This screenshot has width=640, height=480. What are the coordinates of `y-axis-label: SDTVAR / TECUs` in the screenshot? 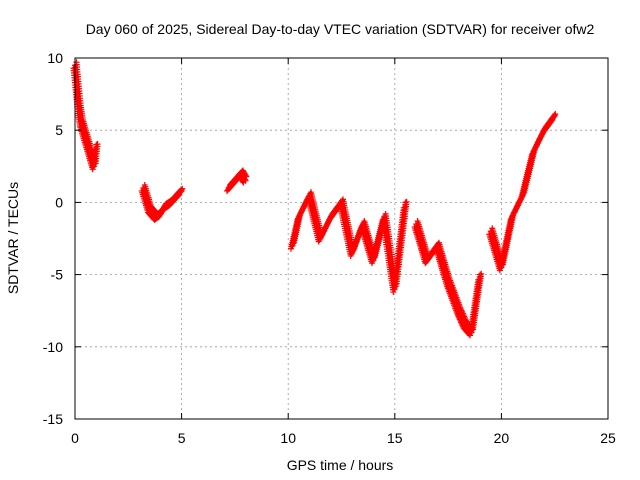 It's located at (13, 238).